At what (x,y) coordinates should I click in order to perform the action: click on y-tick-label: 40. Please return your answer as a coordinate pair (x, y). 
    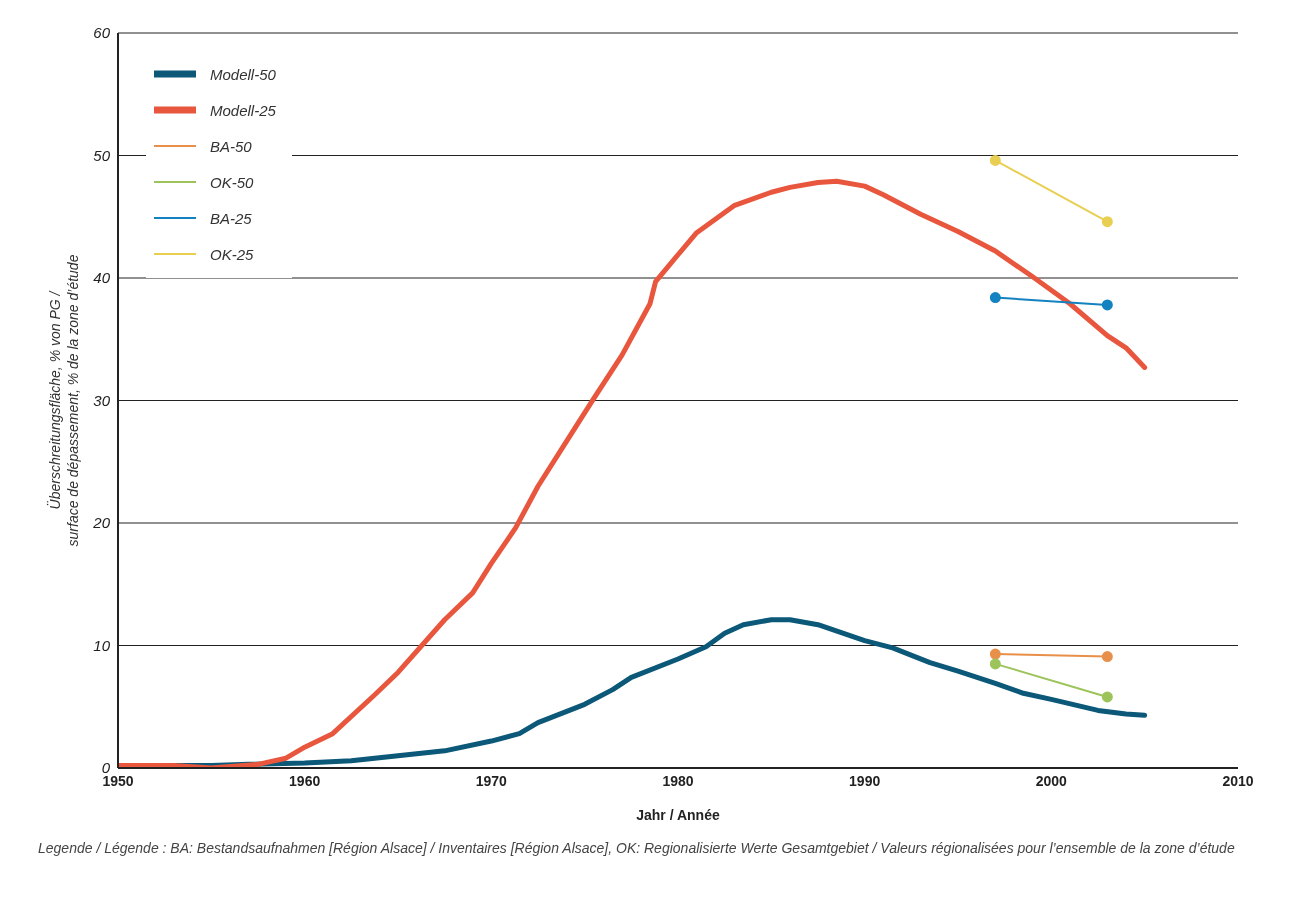
    Looking at the image, I should click on (102, 278).